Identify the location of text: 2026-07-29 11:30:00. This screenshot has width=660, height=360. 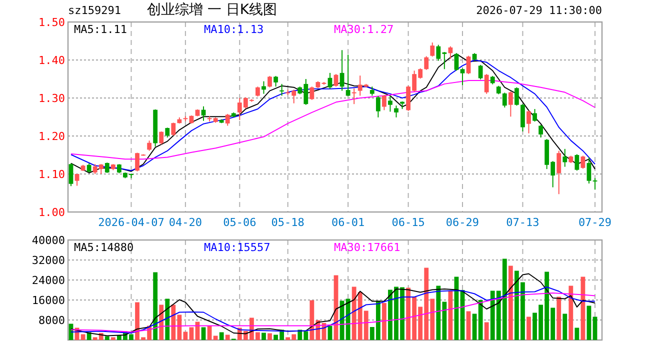
(539, 10).